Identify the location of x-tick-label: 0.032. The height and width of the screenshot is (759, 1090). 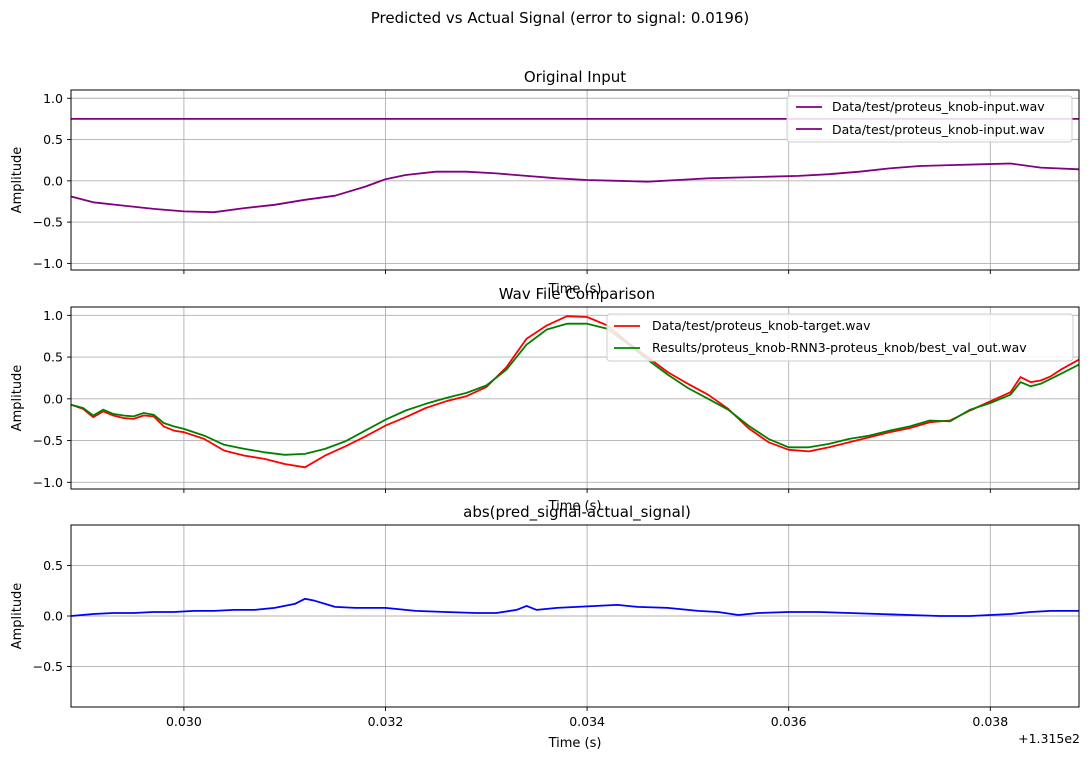
(386, 721).